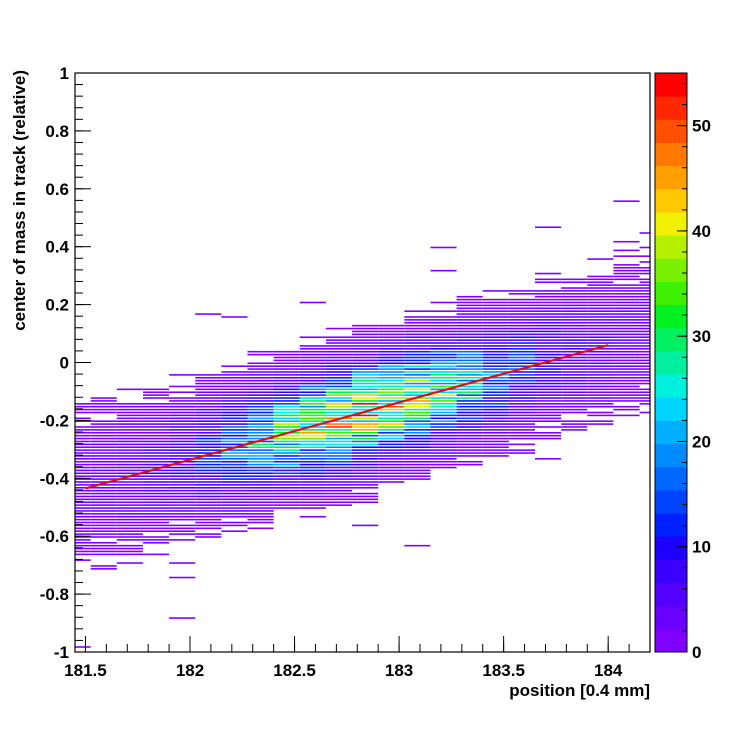  What do you see at coordinates (682, 367) in the screenshot?
I see `colorbar: 0 10 20 30 40 50` at bounding box center [682, 367].